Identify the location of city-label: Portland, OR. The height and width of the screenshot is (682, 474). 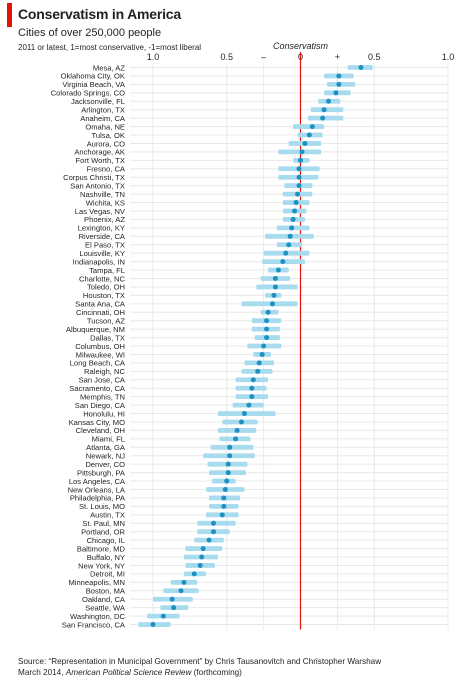
(103, 532).